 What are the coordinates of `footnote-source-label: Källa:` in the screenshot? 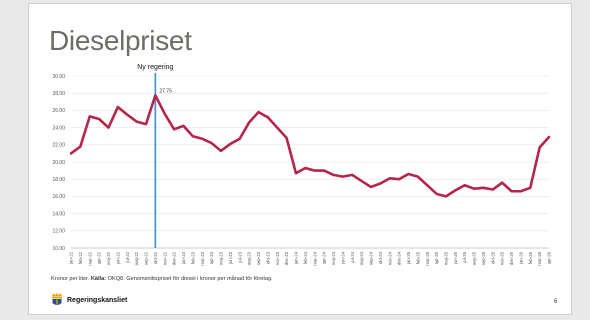 It's located at (98, 279).